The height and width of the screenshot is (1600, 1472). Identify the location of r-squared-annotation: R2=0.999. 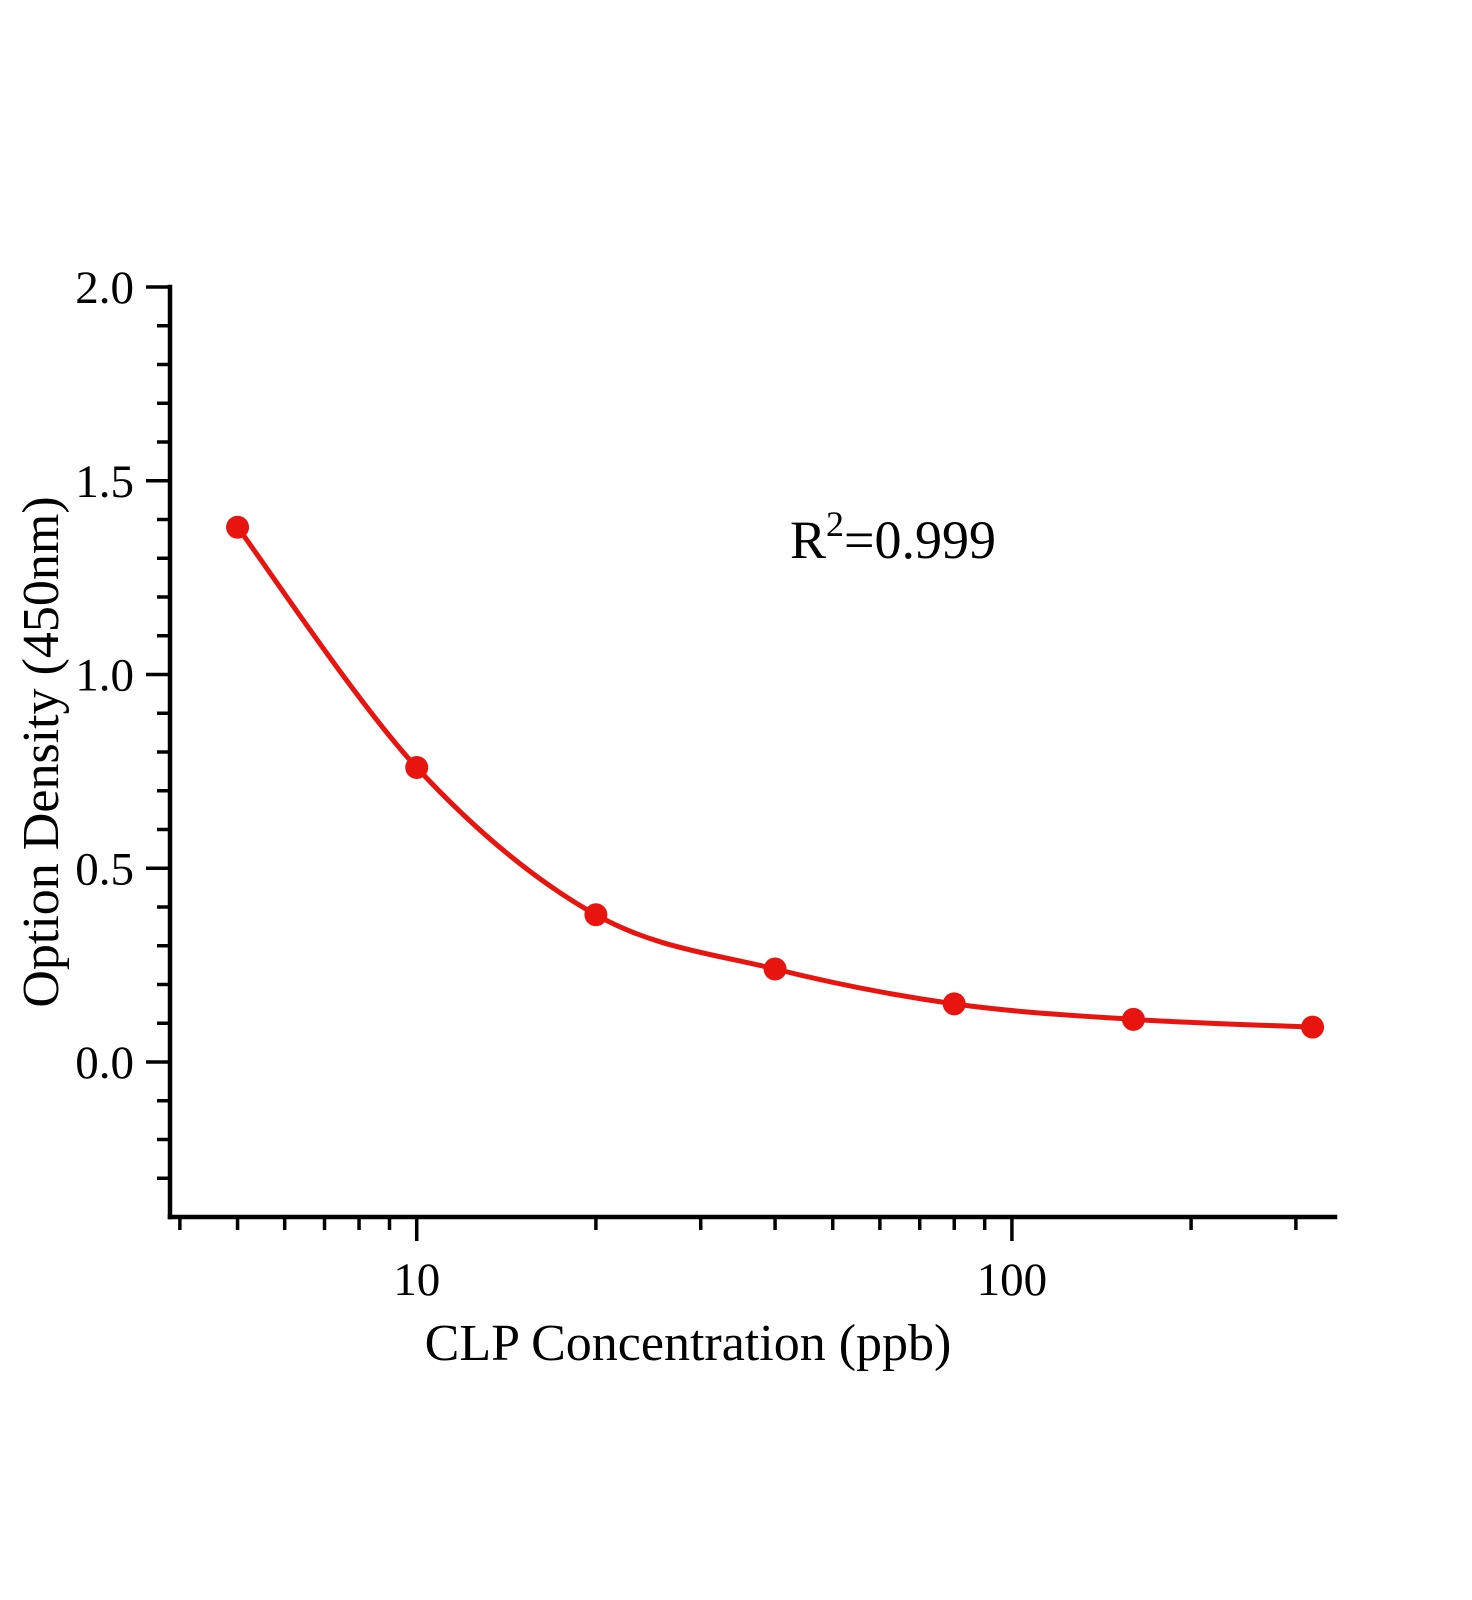
(893, 537).